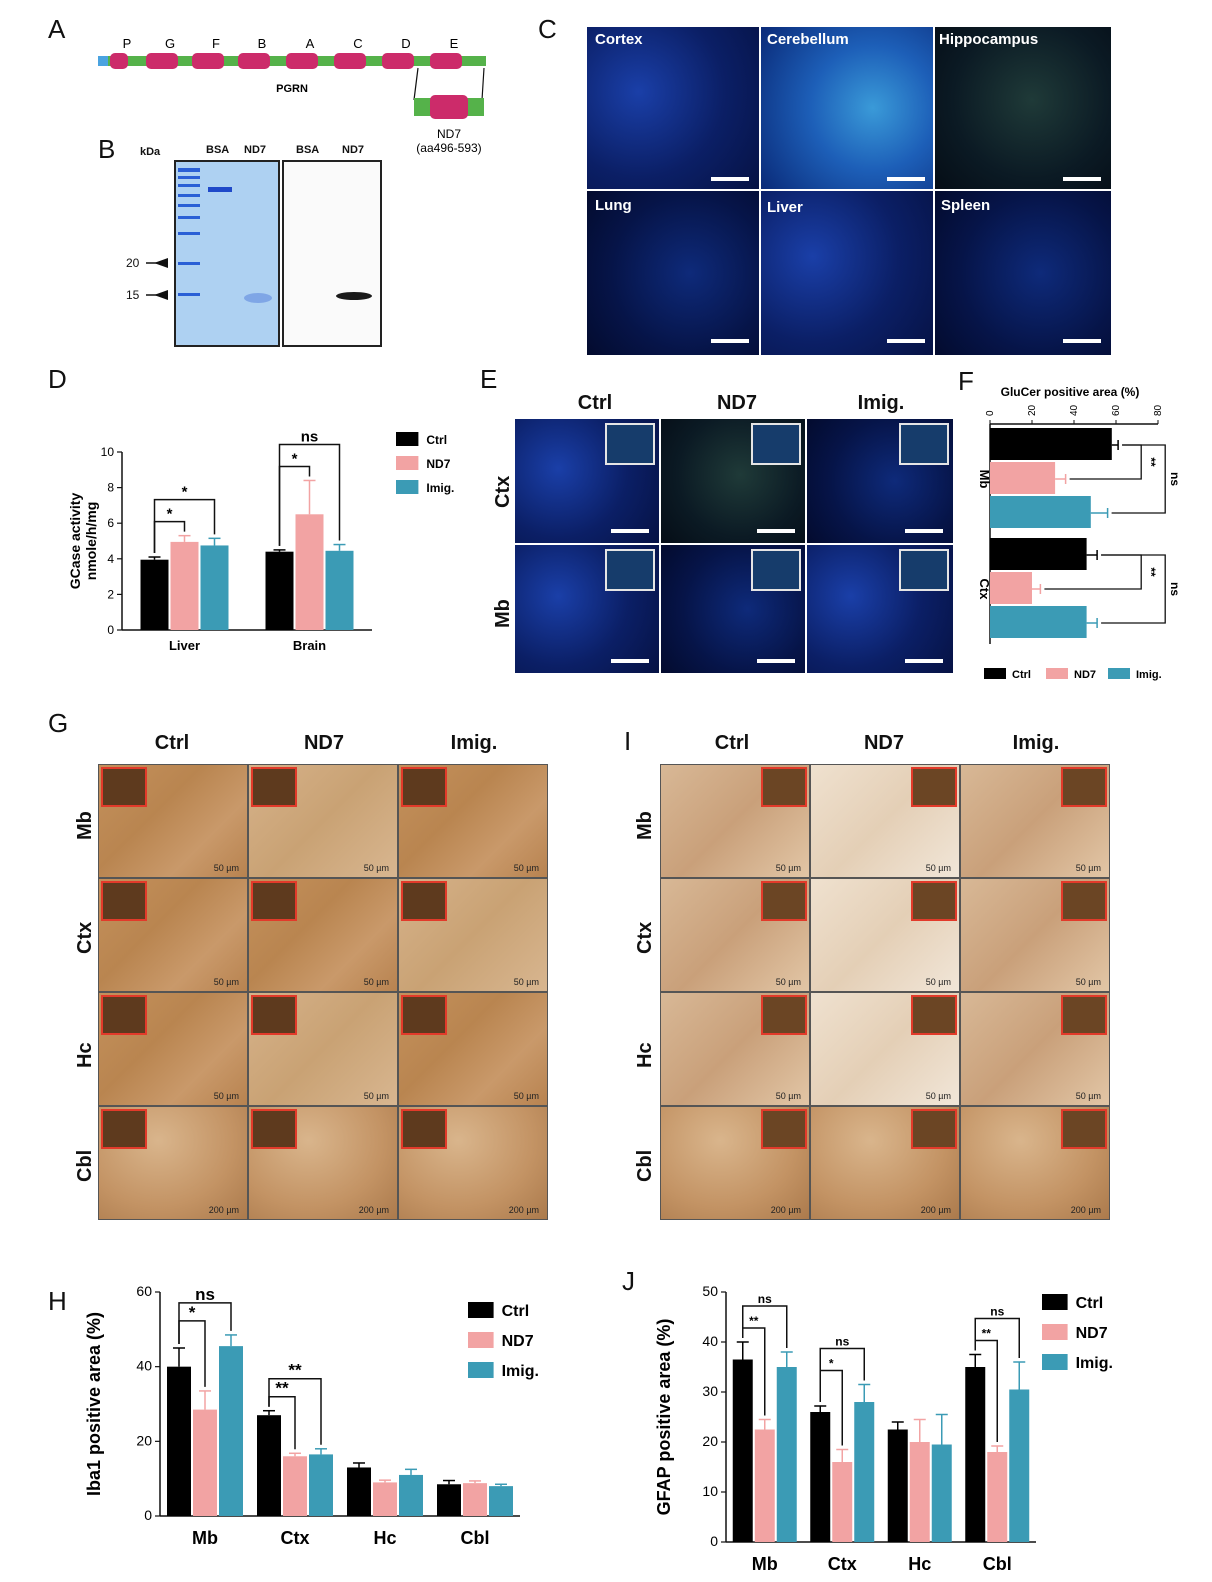  What do you see at coordinates (503, 491) in the screenshot?
I see `row-label-ctx: Ctx` at bounding box center [503, 491].